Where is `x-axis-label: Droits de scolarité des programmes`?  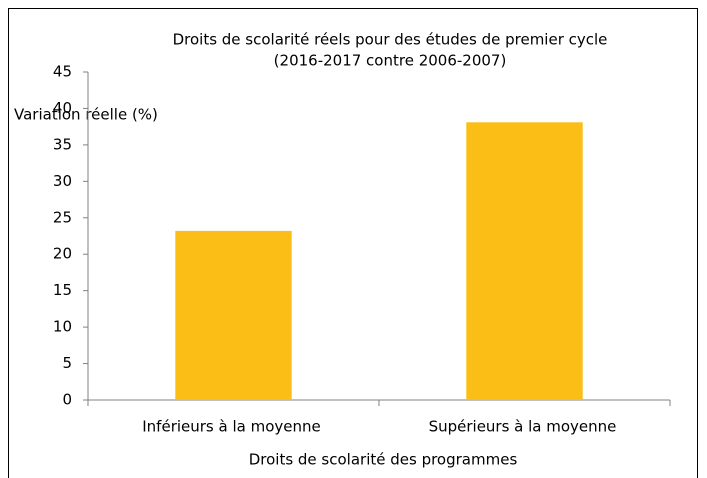
x-axis-label: Droits de scolarité des programmes is located at coordinates (383, 460).